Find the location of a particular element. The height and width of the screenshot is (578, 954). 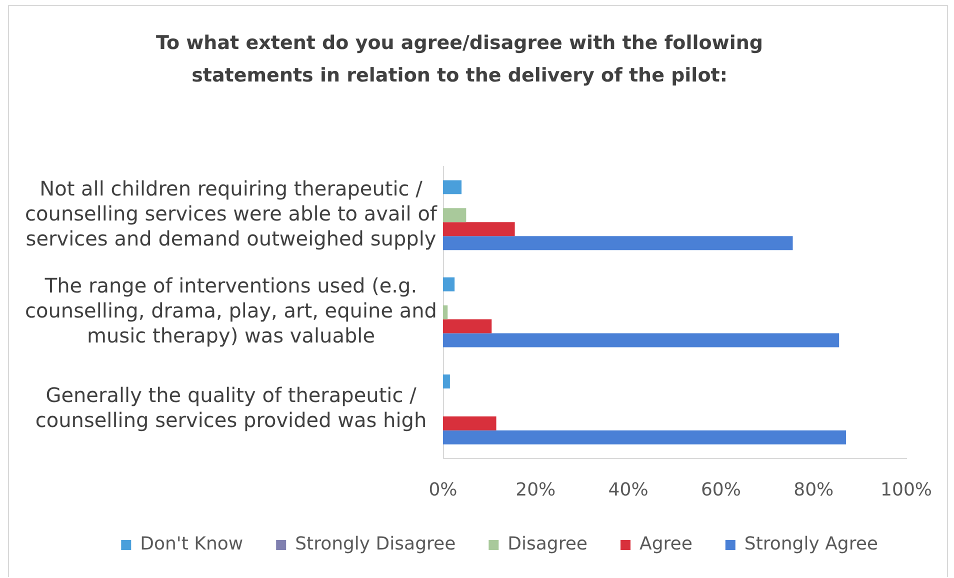

legend-label: Strongly Disagree is located at coordinates (375, 544).